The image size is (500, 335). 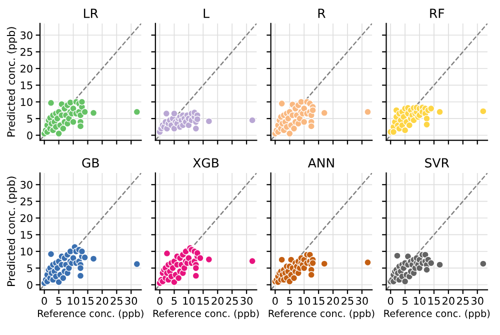 I want to click on chart-title: SVR, so click(x=437, y=163).